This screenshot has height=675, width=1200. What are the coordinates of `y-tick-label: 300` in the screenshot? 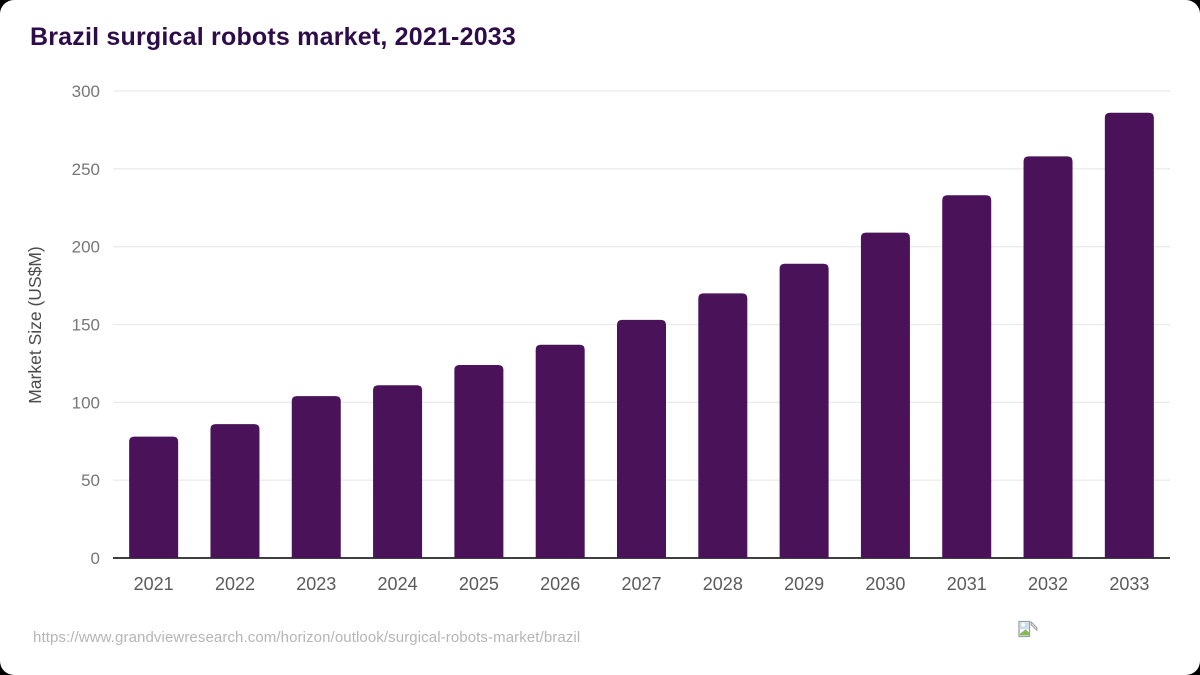 It's located at (86, 91).